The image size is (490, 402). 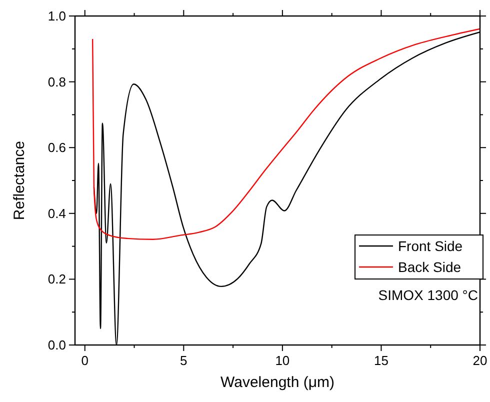 I want to click on annotation: SIMOX 1300 °C, so click(x=428, y=295).